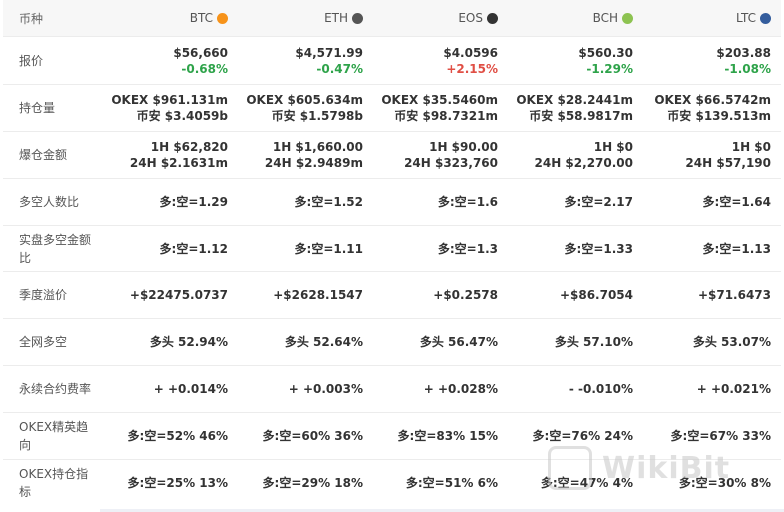 The height and width of the screenshot is (512, 784). I want to click on network-long-short-cell: 多头 53.07%, so click(712, 342).